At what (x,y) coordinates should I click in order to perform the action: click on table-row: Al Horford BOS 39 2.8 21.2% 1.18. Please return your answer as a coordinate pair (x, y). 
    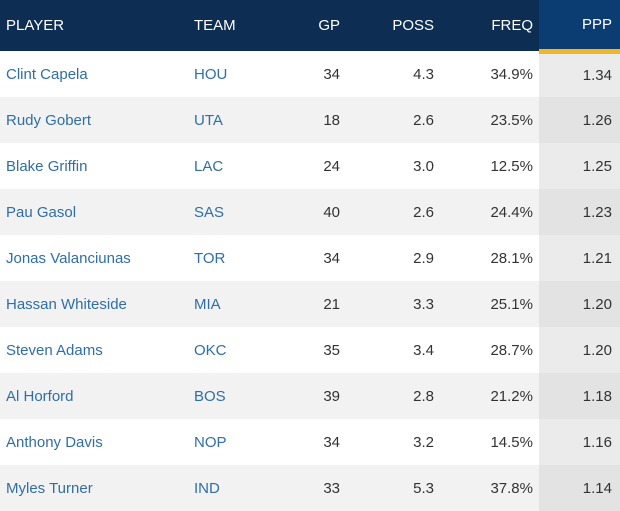
    Looking at the image, I should click on (310, 396).